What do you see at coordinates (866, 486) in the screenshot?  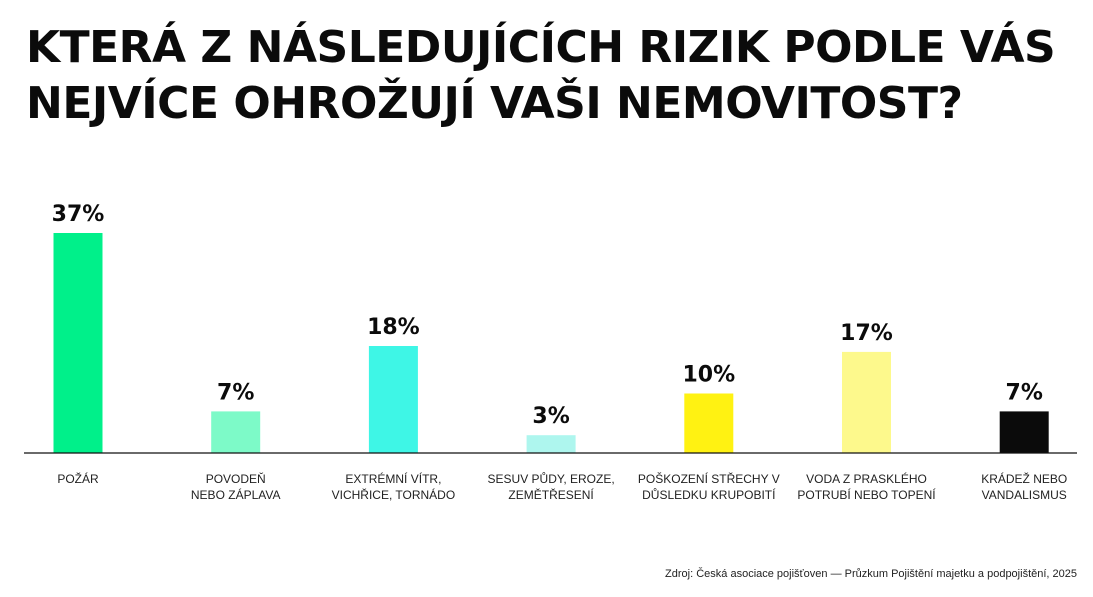 I see `category-label-5: VODA Z PRASKLÉHO POTRUBÍ NEBO TOPENÍ` at bounding box center [866, 486].